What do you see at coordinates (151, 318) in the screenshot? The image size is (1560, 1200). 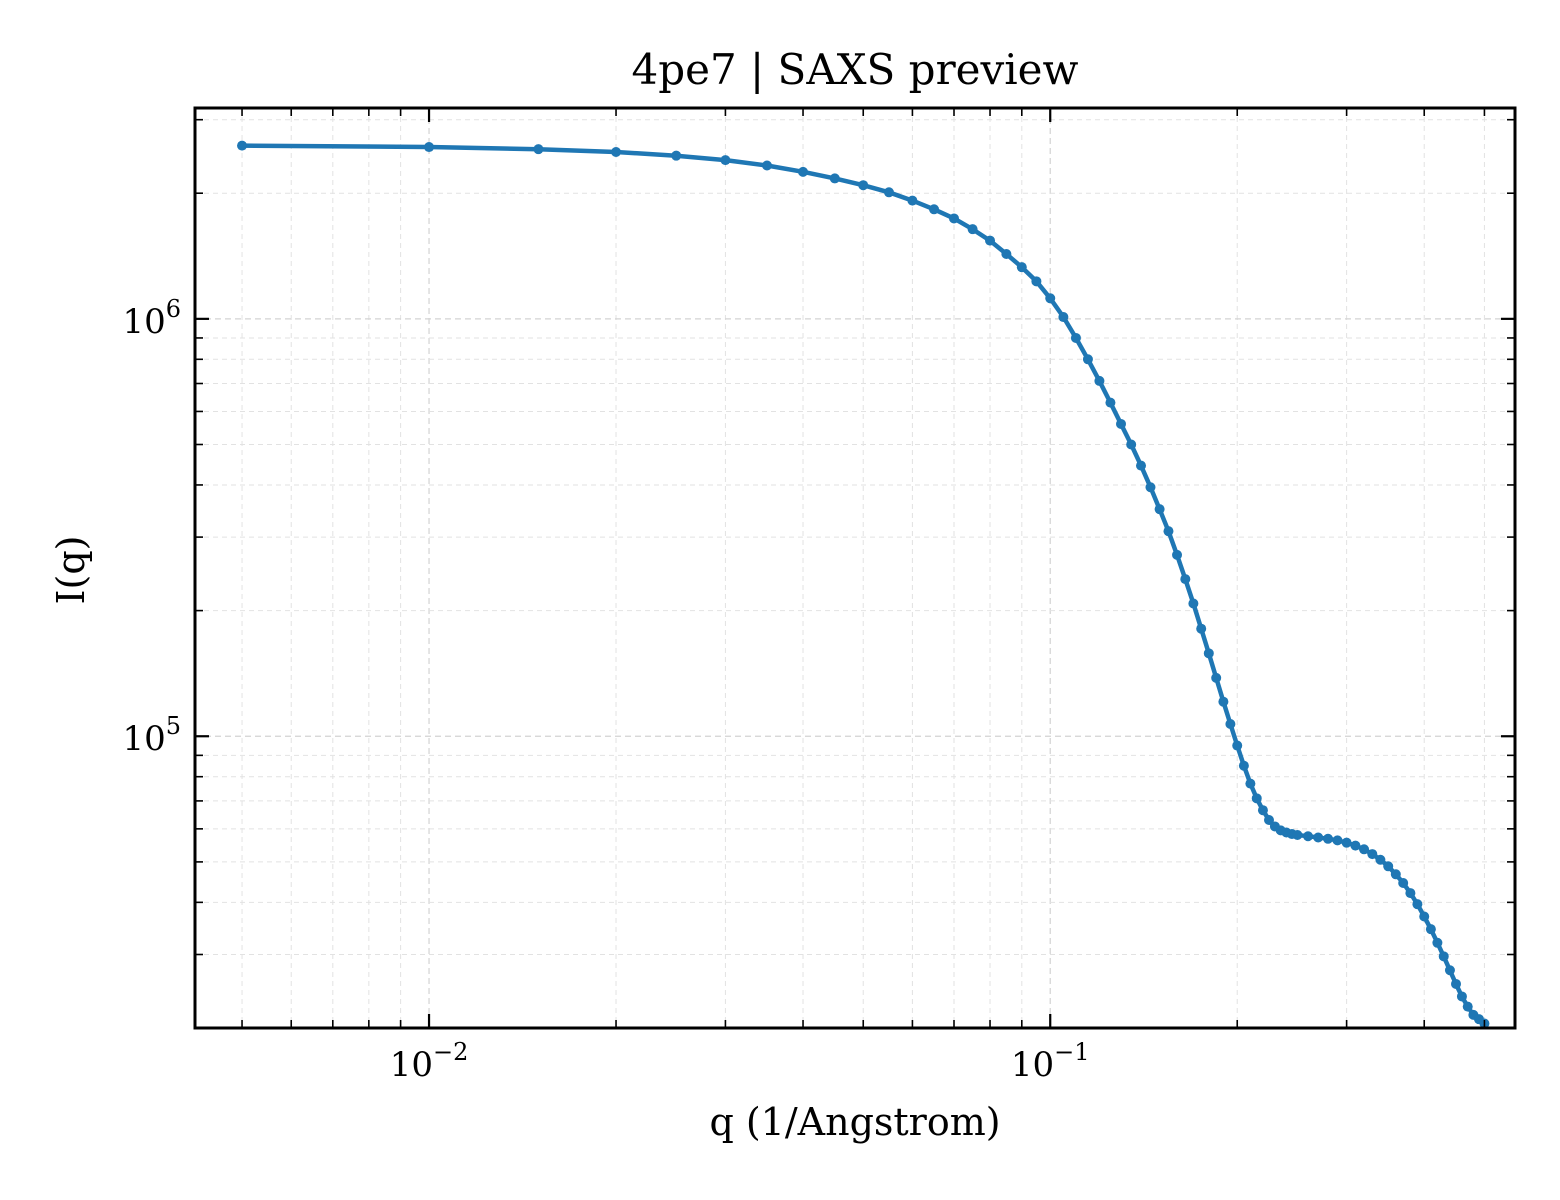 I see `y-tick-label: 10⁶` at bounding box center [151, 318].